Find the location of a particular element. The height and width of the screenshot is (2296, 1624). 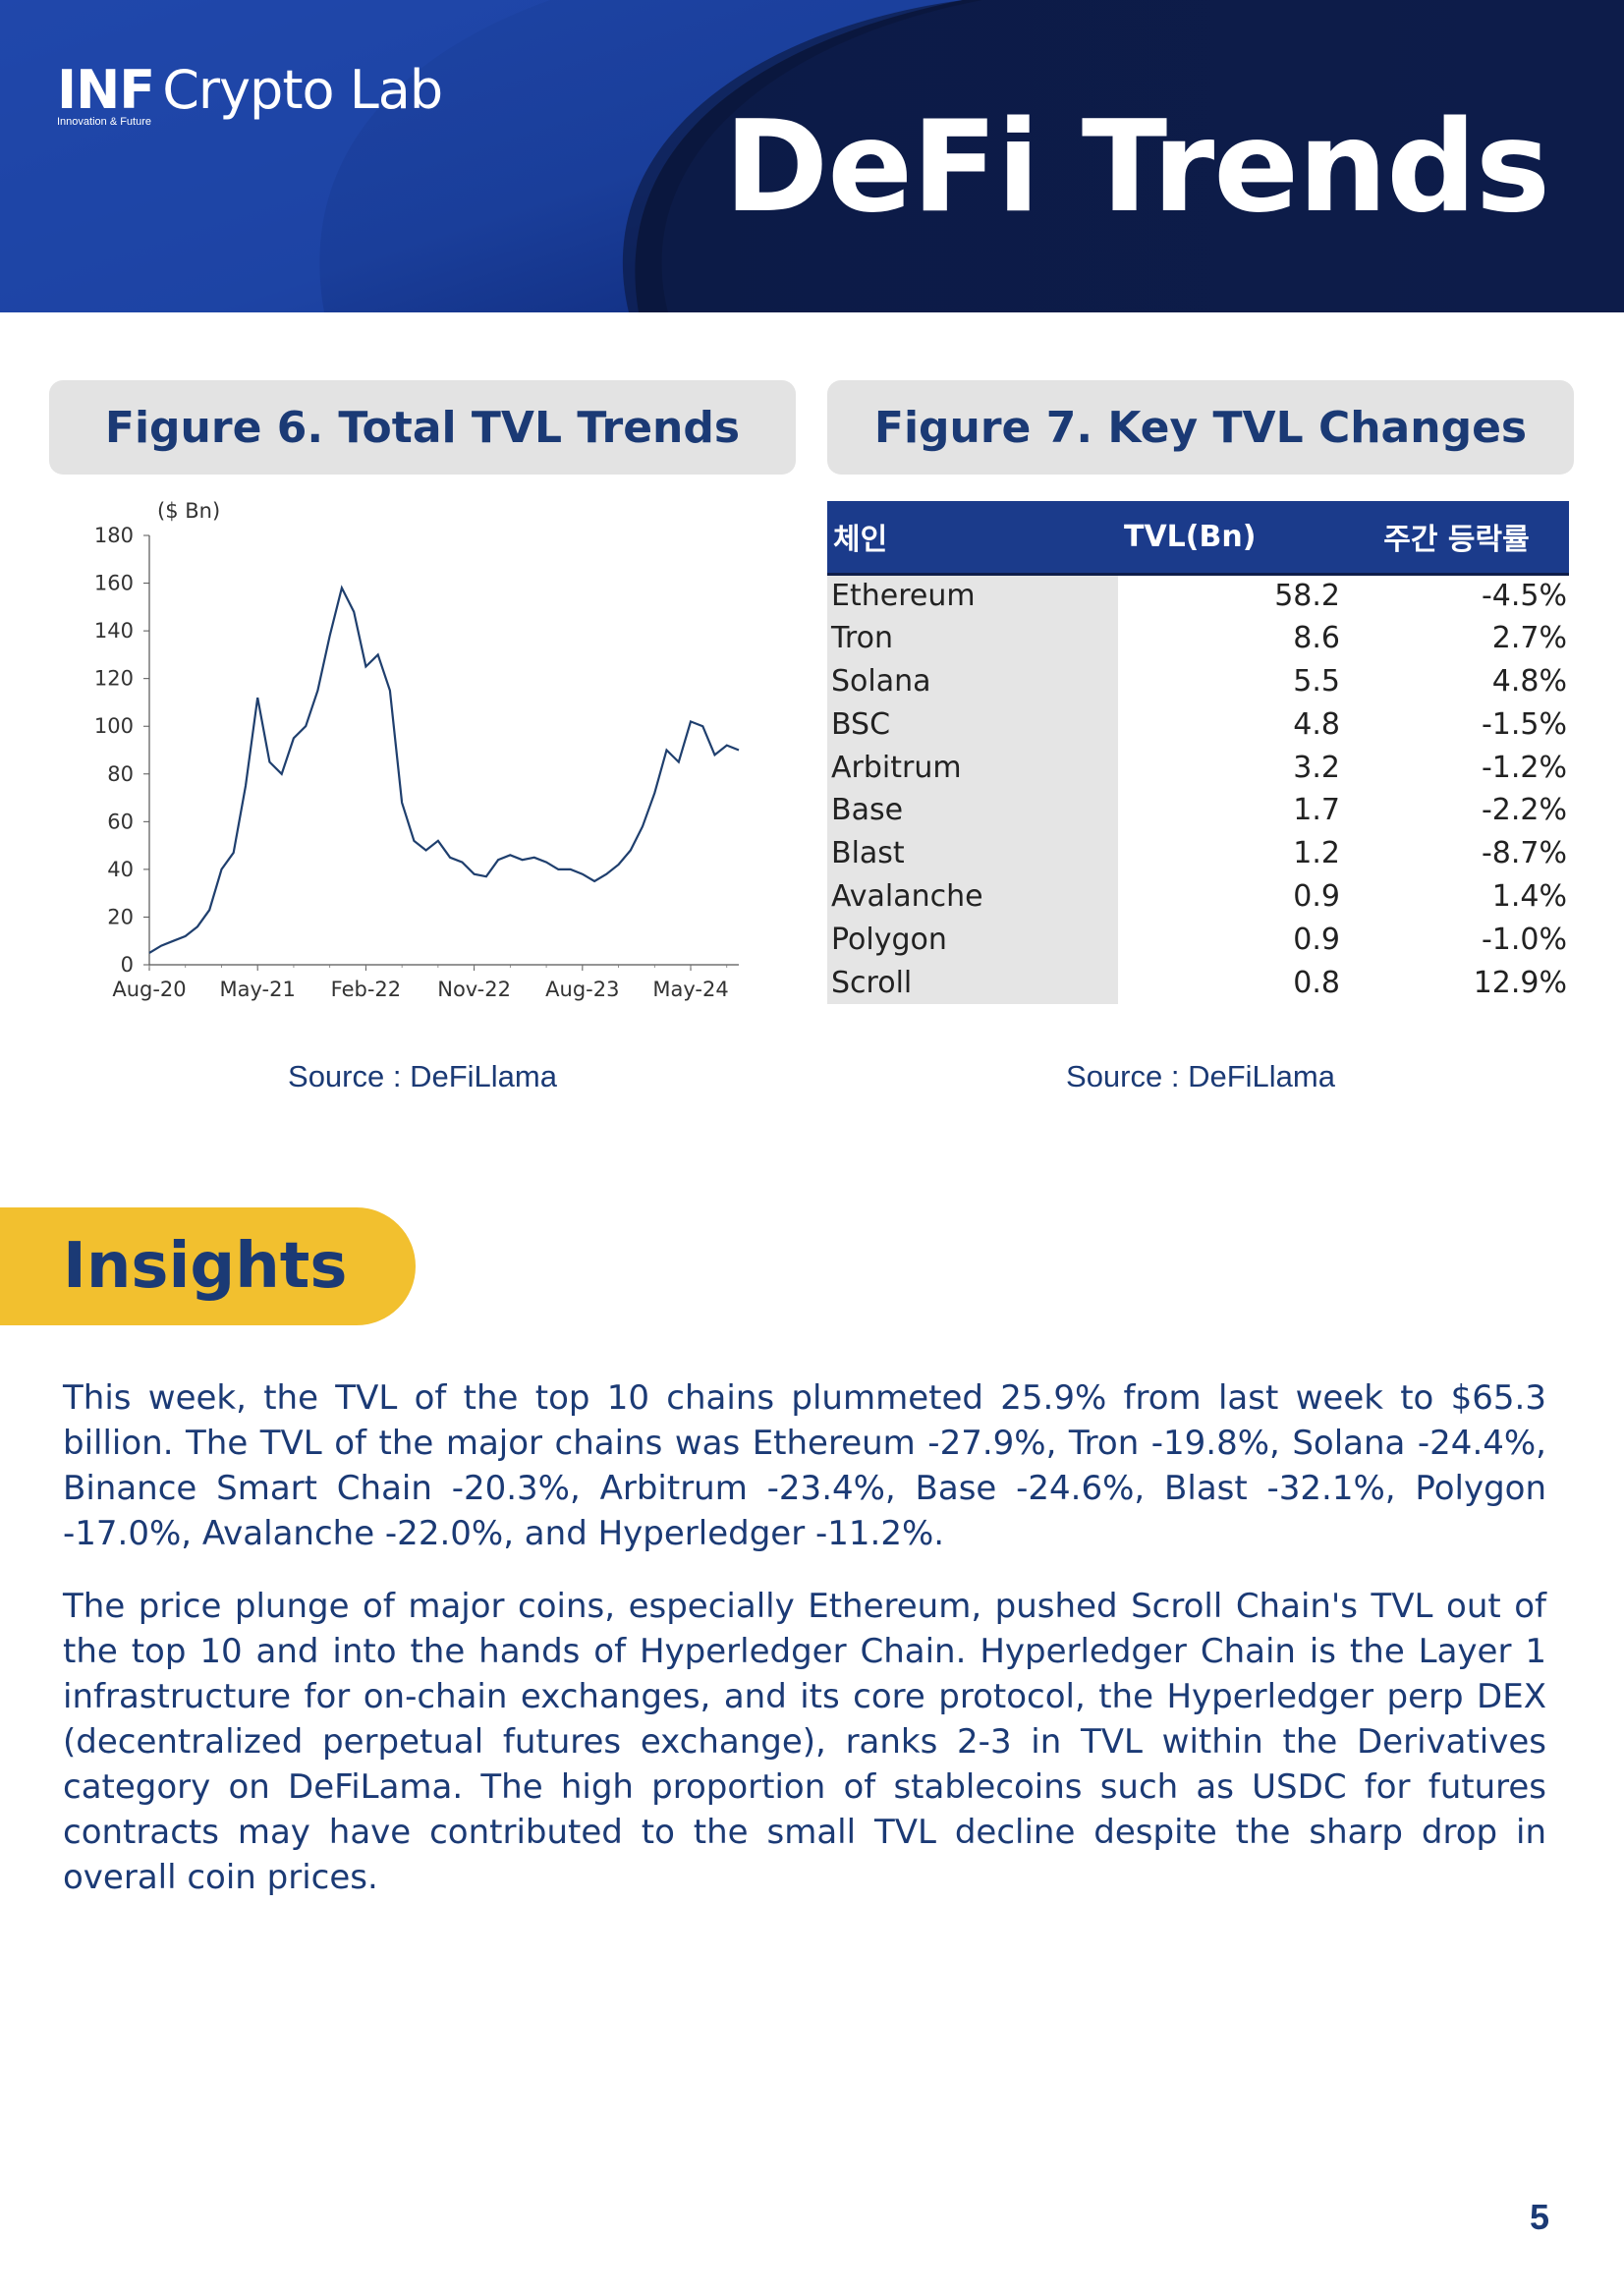

header-background is located at coordinates (812, 156).